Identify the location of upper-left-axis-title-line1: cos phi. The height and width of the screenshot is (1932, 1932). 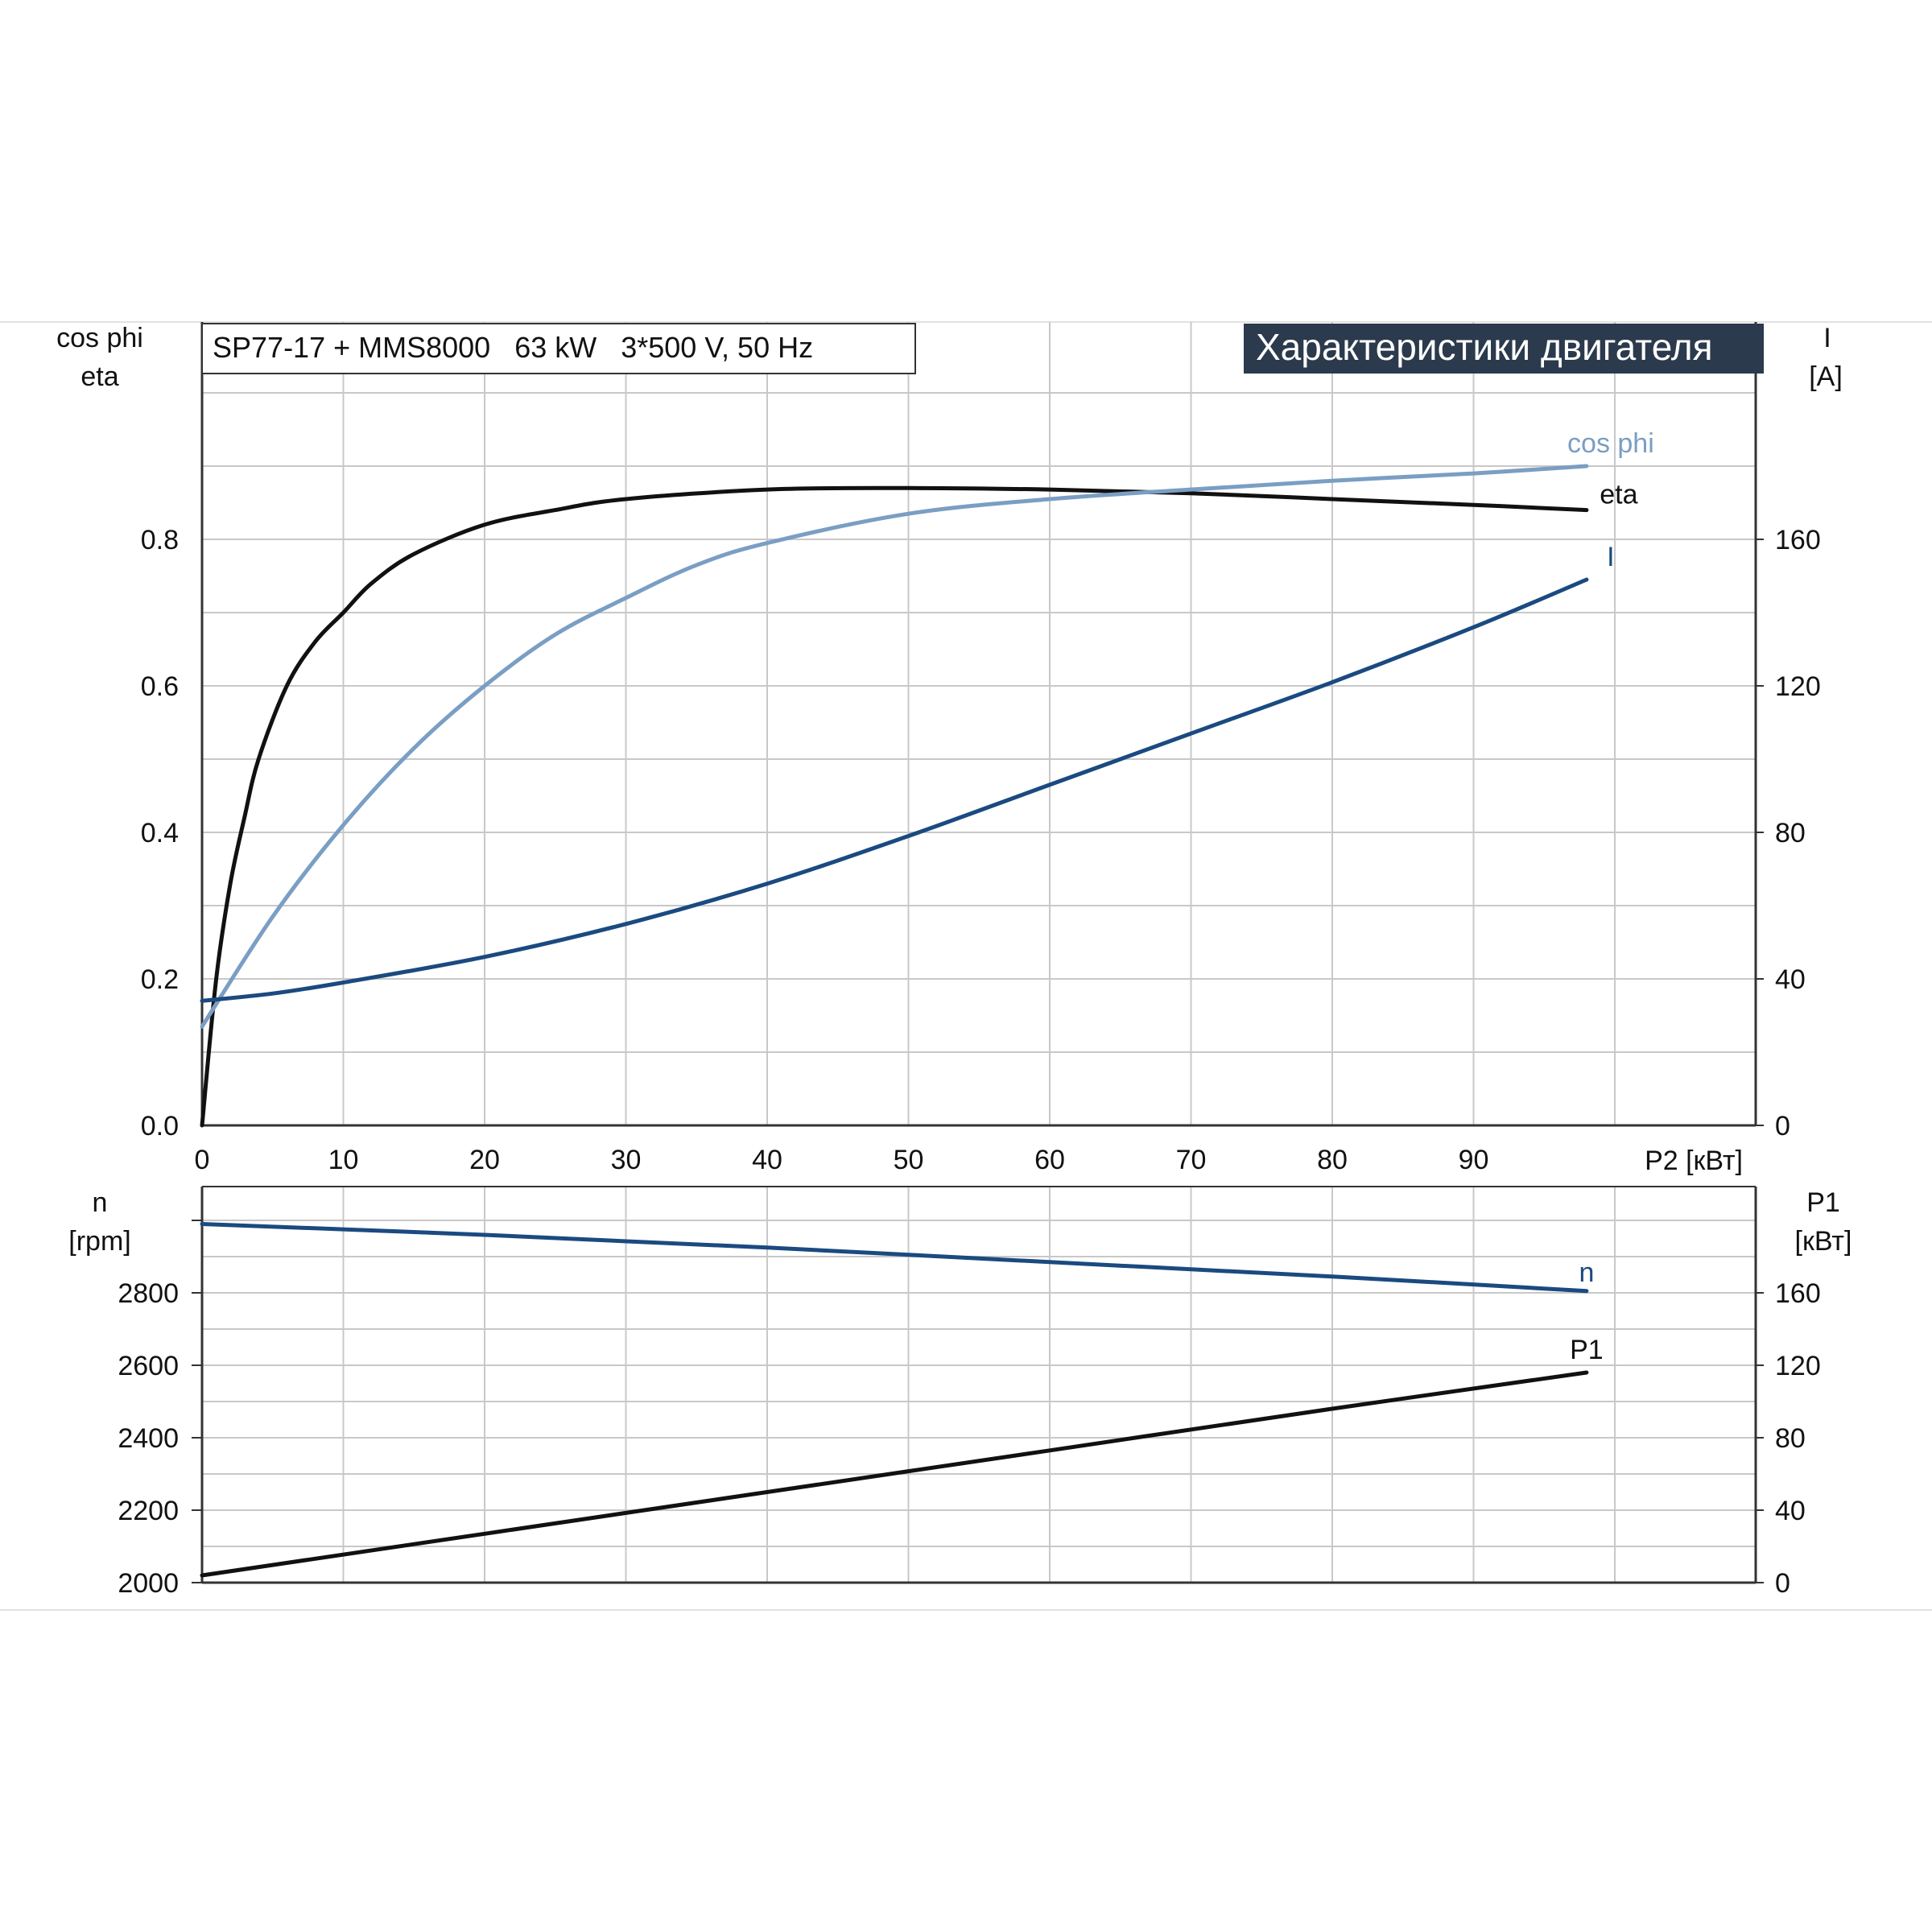
(99, 338).